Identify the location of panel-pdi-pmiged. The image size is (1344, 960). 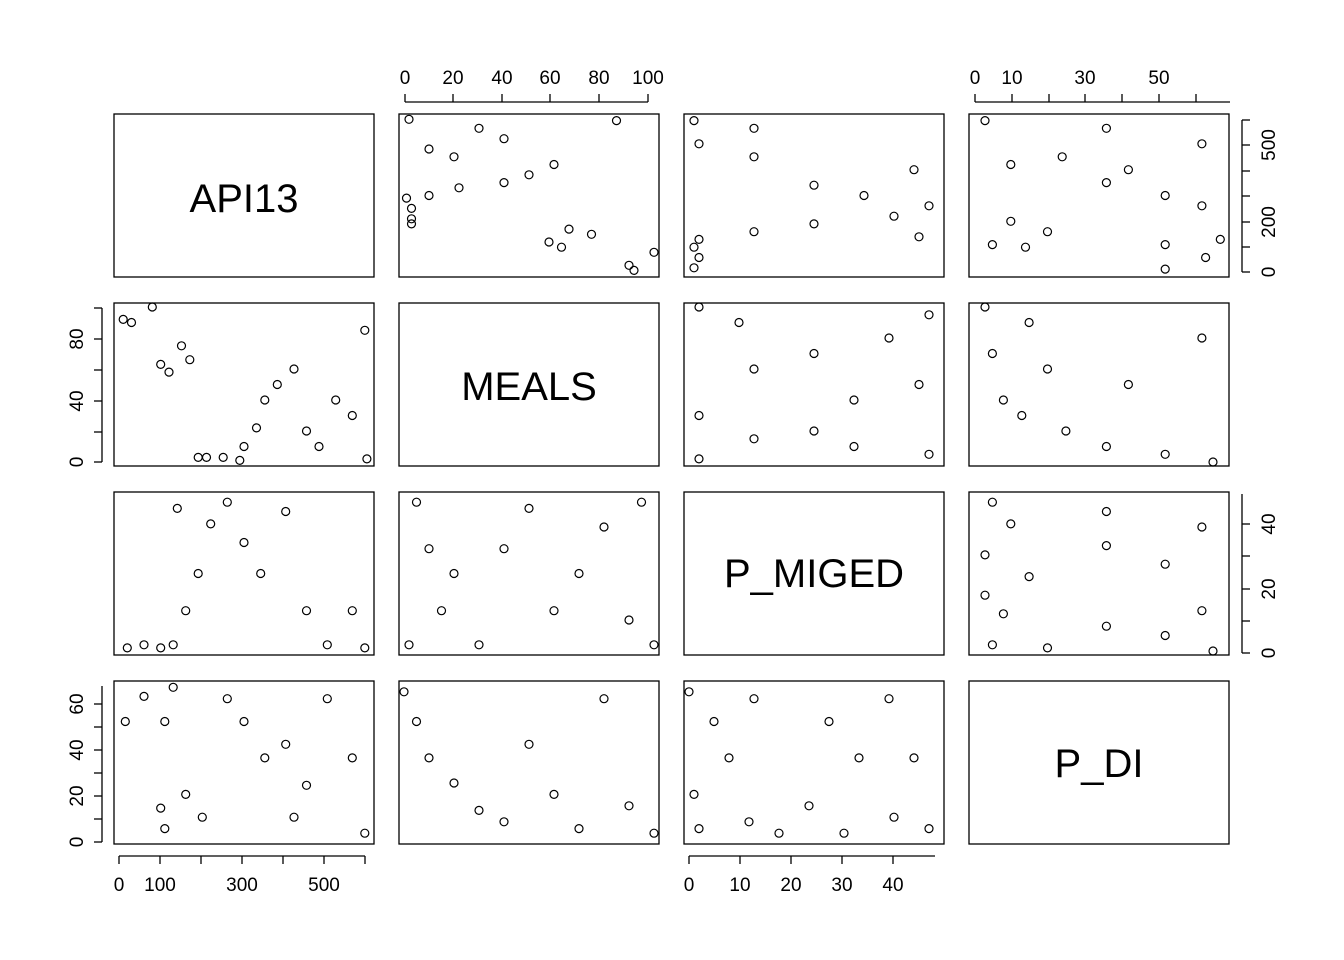
(814, 762).